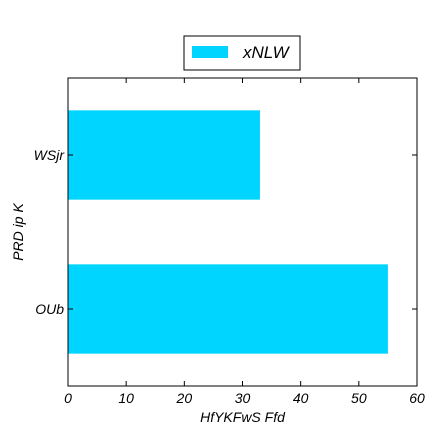 Image resolution: width=438 pixels, height=443 pixels. Describe the element at coordinates (243, 398) in the screenshot. I see `x-tick-label: 30` at that location.